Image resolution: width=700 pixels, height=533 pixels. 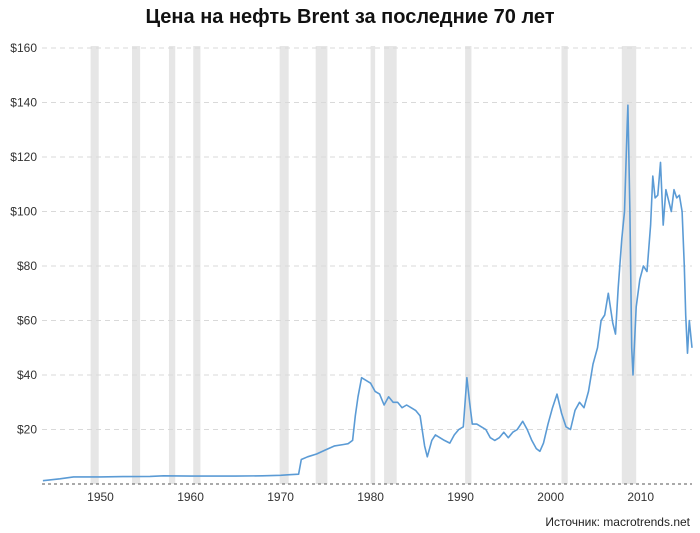 I want to click on x-tick-labels: 1950 1960 1970 1980 1990 2000 2010, so click(x=370, y=497).